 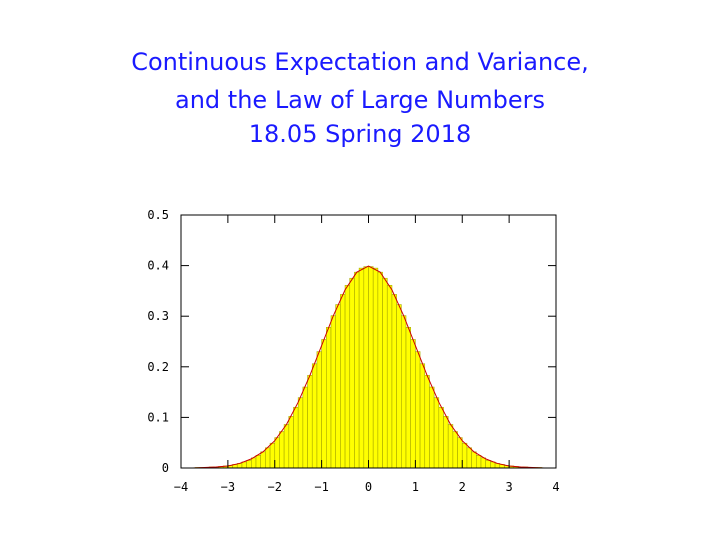 I want to click on x-tick-label: 2, so click(x=462, y=487).